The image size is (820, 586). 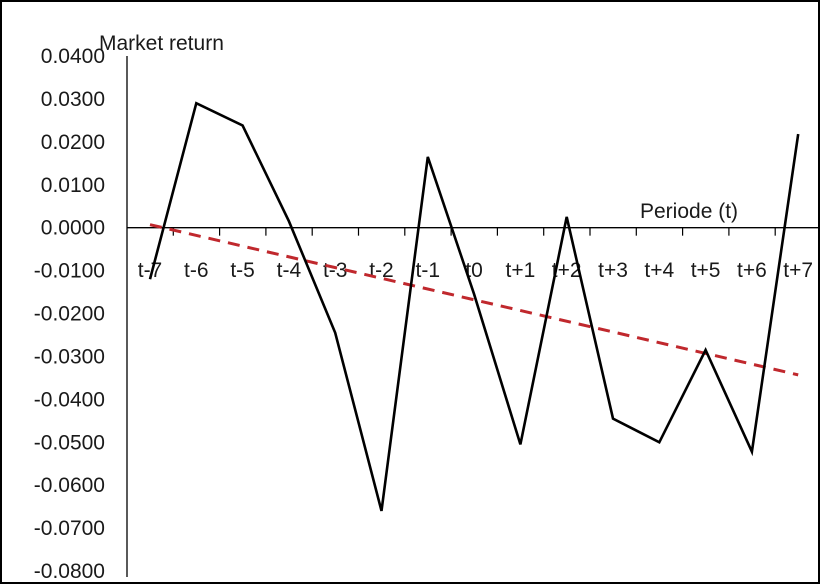 I want to click on y-tick-label: 0.0400, so click(x=73, y=56).